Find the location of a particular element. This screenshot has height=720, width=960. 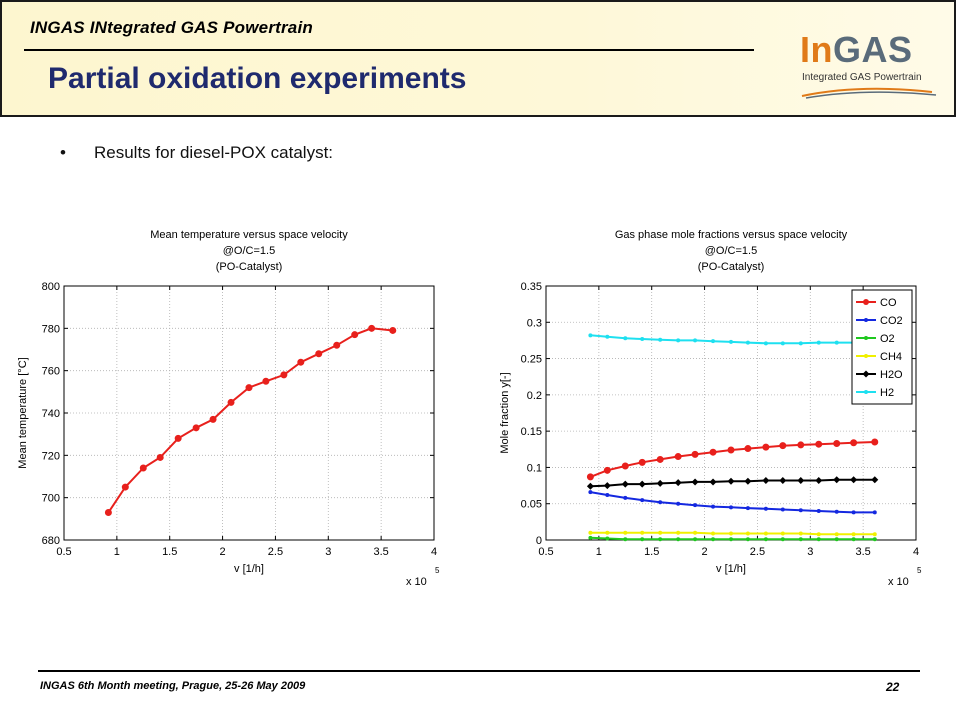

logo-in: In is located at coordinates (816, 49).